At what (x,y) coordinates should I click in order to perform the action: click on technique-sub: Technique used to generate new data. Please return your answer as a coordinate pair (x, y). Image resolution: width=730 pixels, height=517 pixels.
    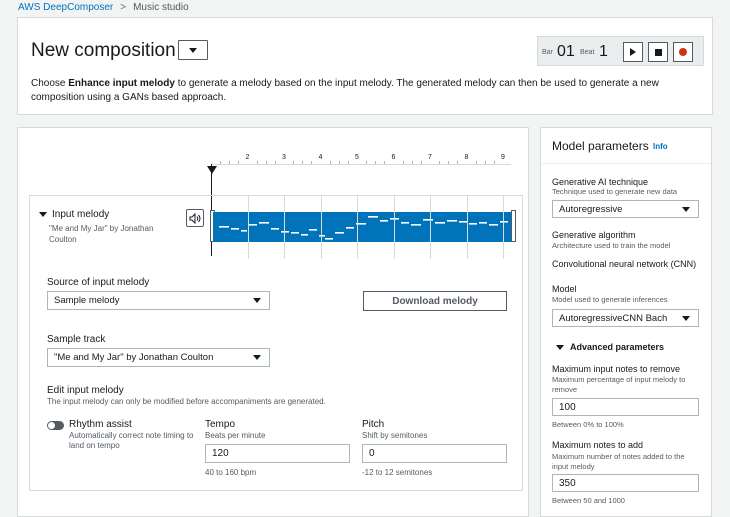
    Looking at the image, I should click on (615, 191).